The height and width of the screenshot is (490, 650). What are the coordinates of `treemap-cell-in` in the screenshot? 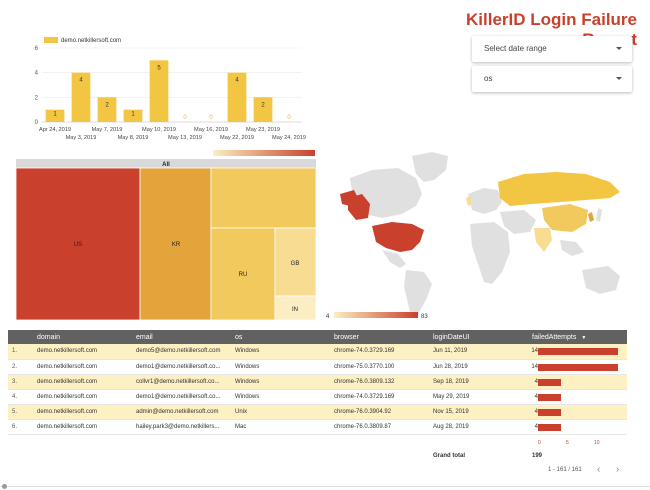 It's located at (295, 308).